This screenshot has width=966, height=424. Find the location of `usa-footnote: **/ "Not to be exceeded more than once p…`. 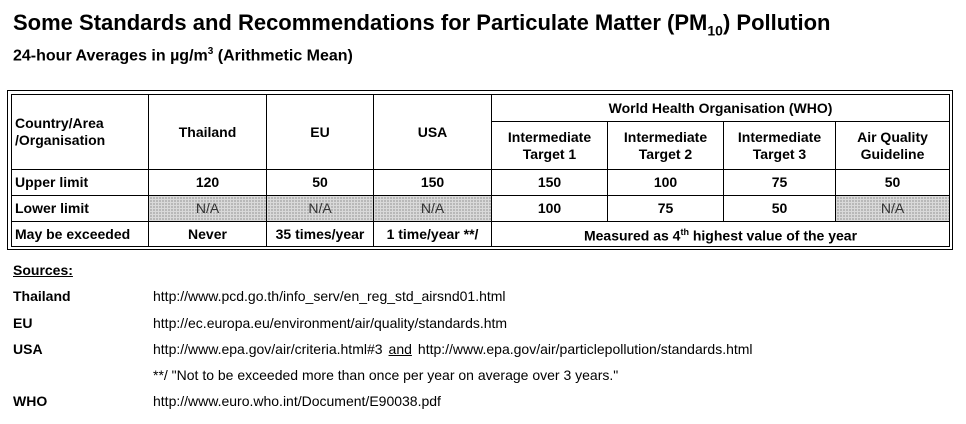

usa-footnote: **/ "Not to be exceeded more than once p… is located at coordinates (386, 375).